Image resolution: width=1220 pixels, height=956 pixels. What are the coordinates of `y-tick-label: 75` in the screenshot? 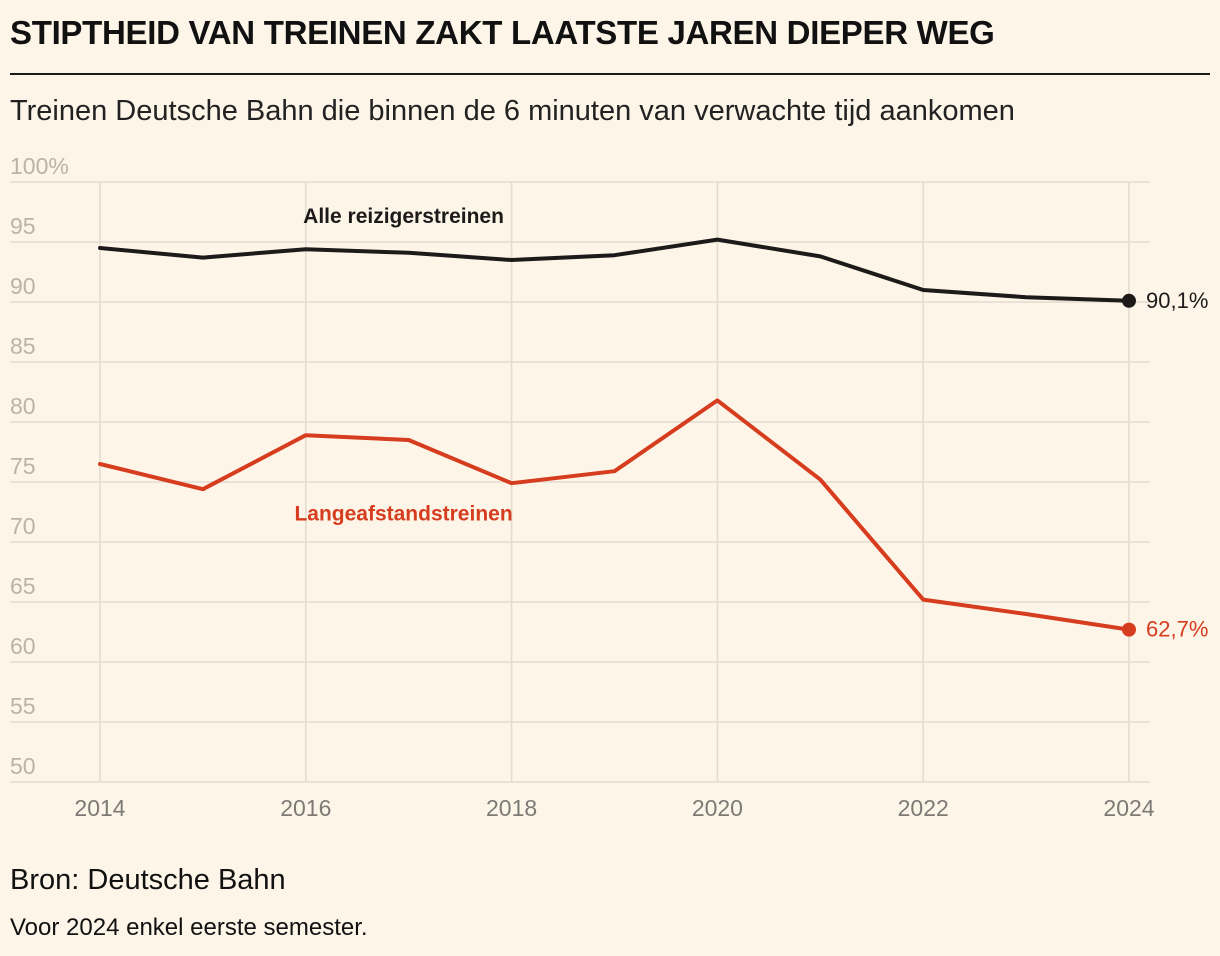 It's located at (23, 466).